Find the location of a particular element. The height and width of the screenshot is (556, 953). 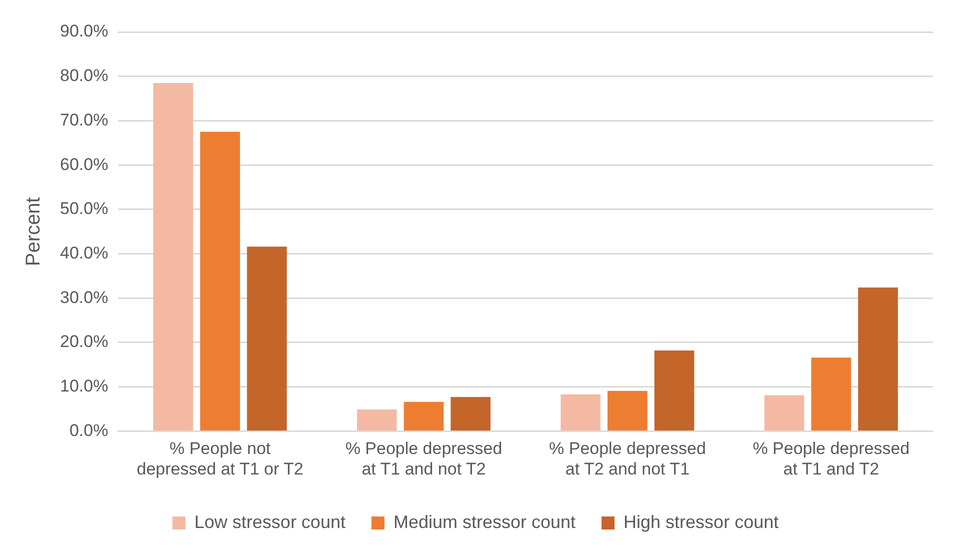

x-tick-label: % People depressed at T1 and not T2 is located at coordinates (423, 458).